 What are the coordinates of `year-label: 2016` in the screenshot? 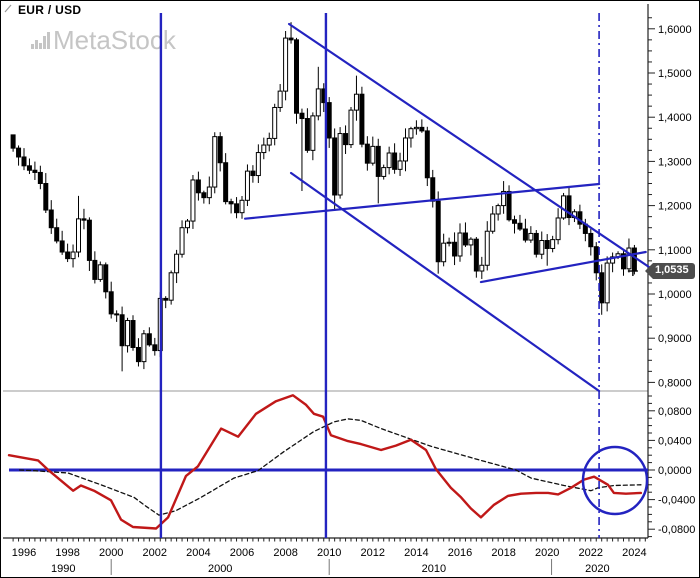 It's located at (460, 553).